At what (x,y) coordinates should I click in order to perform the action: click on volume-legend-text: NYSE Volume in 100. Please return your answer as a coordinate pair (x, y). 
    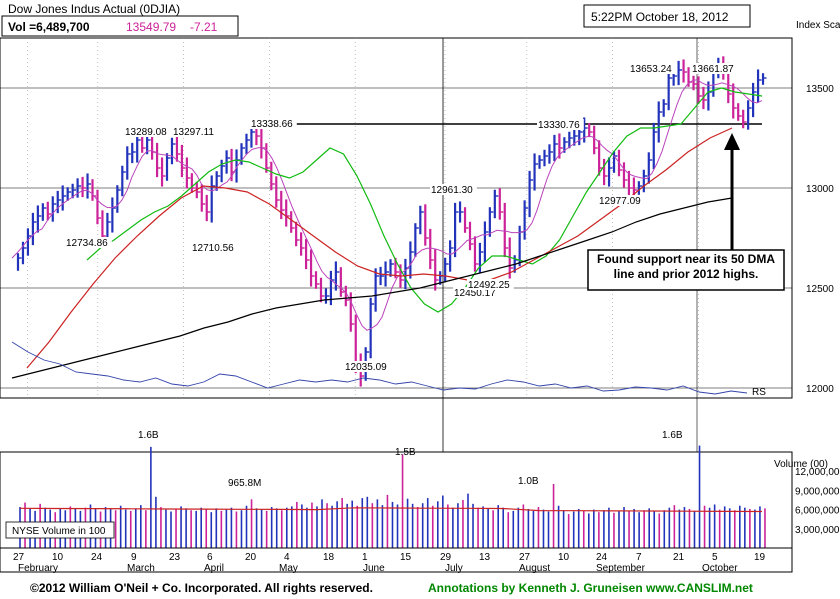
    Looking at the image, I should click on (59, 531).